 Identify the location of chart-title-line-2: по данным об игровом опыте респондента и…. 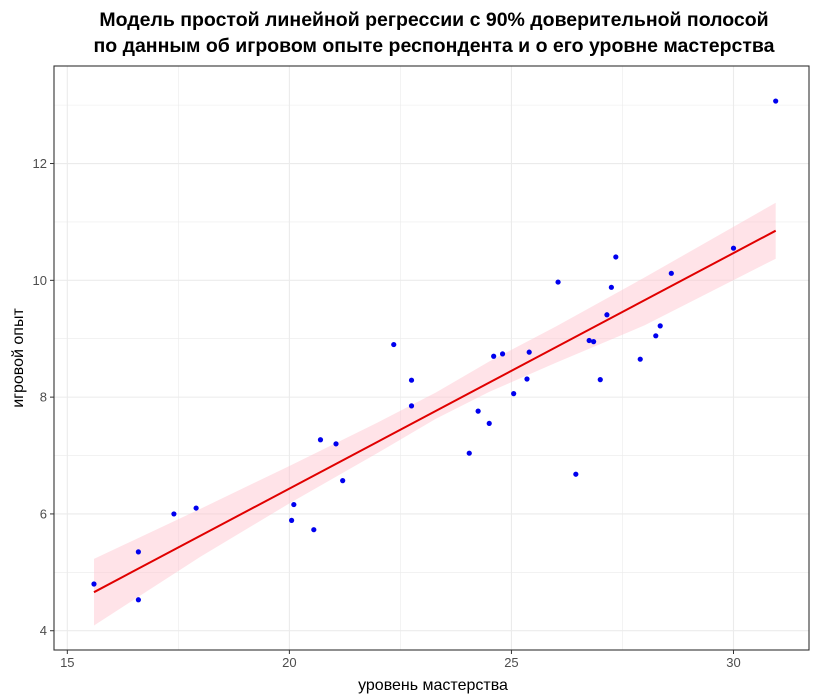
(433, 46).